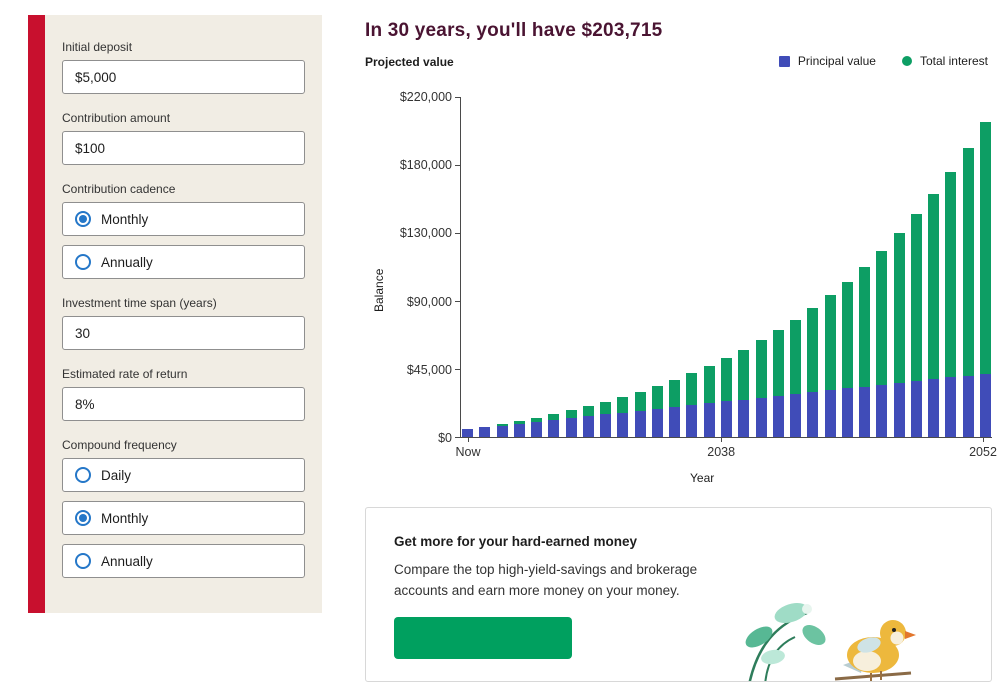 The width and height of the screenshot is (1000, 682). What do you see at coordinates (125, 374) in the screenshot?
I see `rate-of-return-label: Estimated rate of return` at bounding box center [125, 374].